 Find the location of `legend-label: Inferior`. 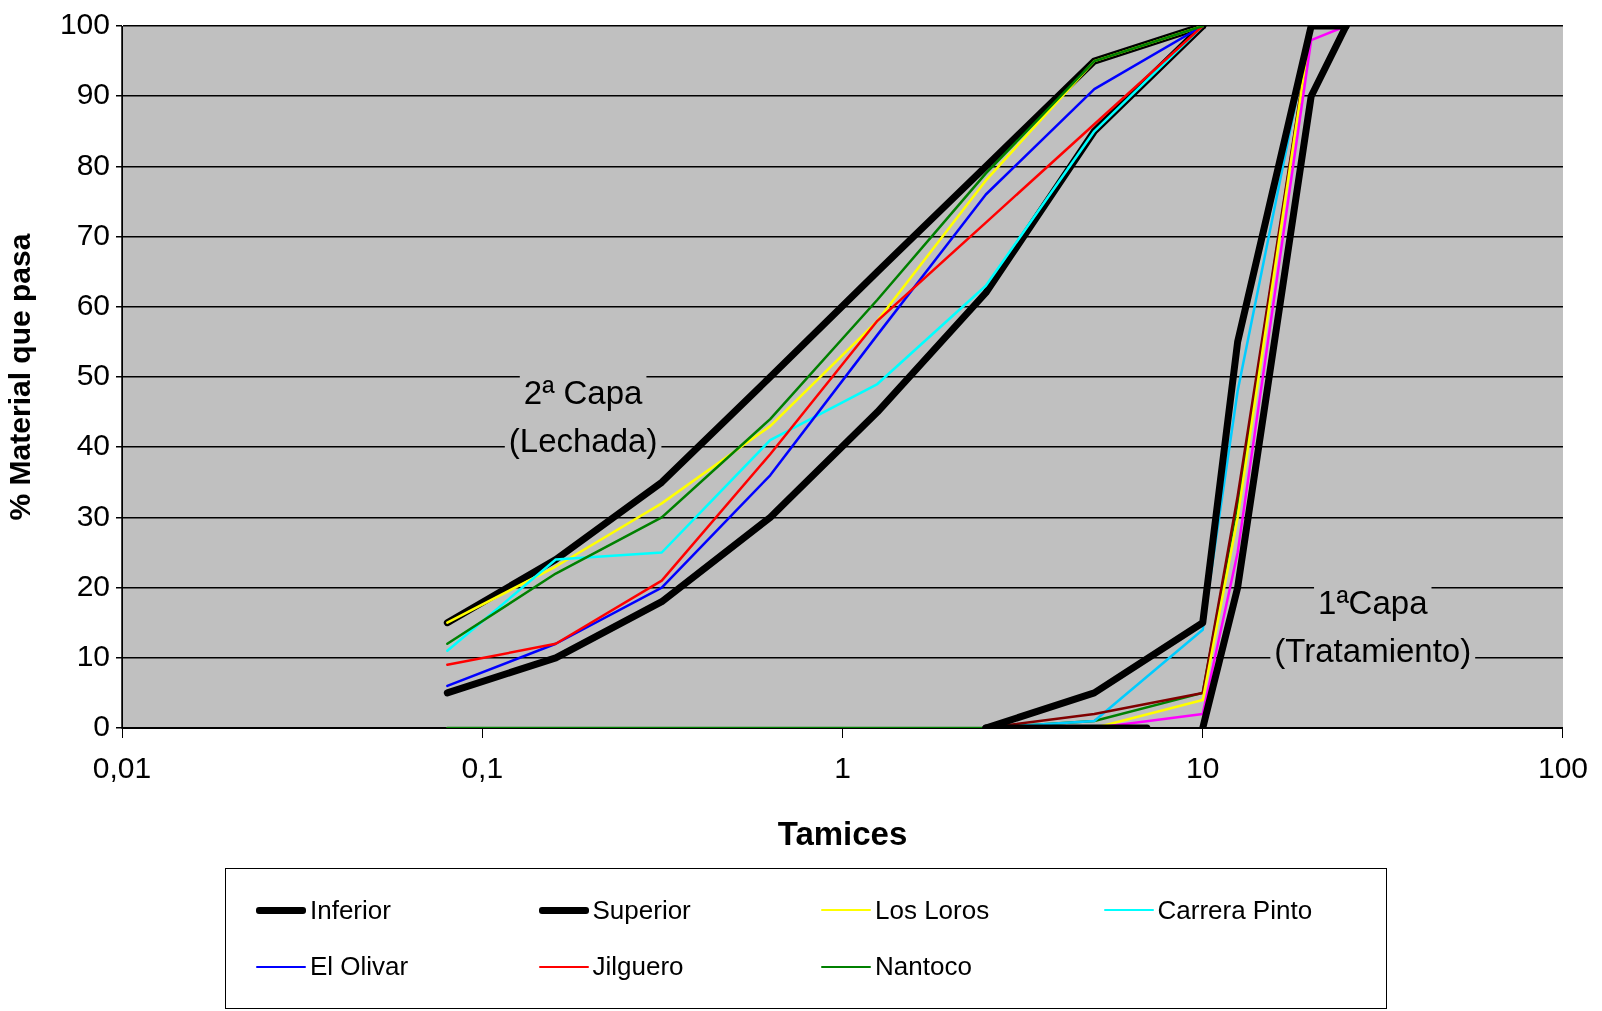

legend-label: Inferior is located at coordinates (350, 910).